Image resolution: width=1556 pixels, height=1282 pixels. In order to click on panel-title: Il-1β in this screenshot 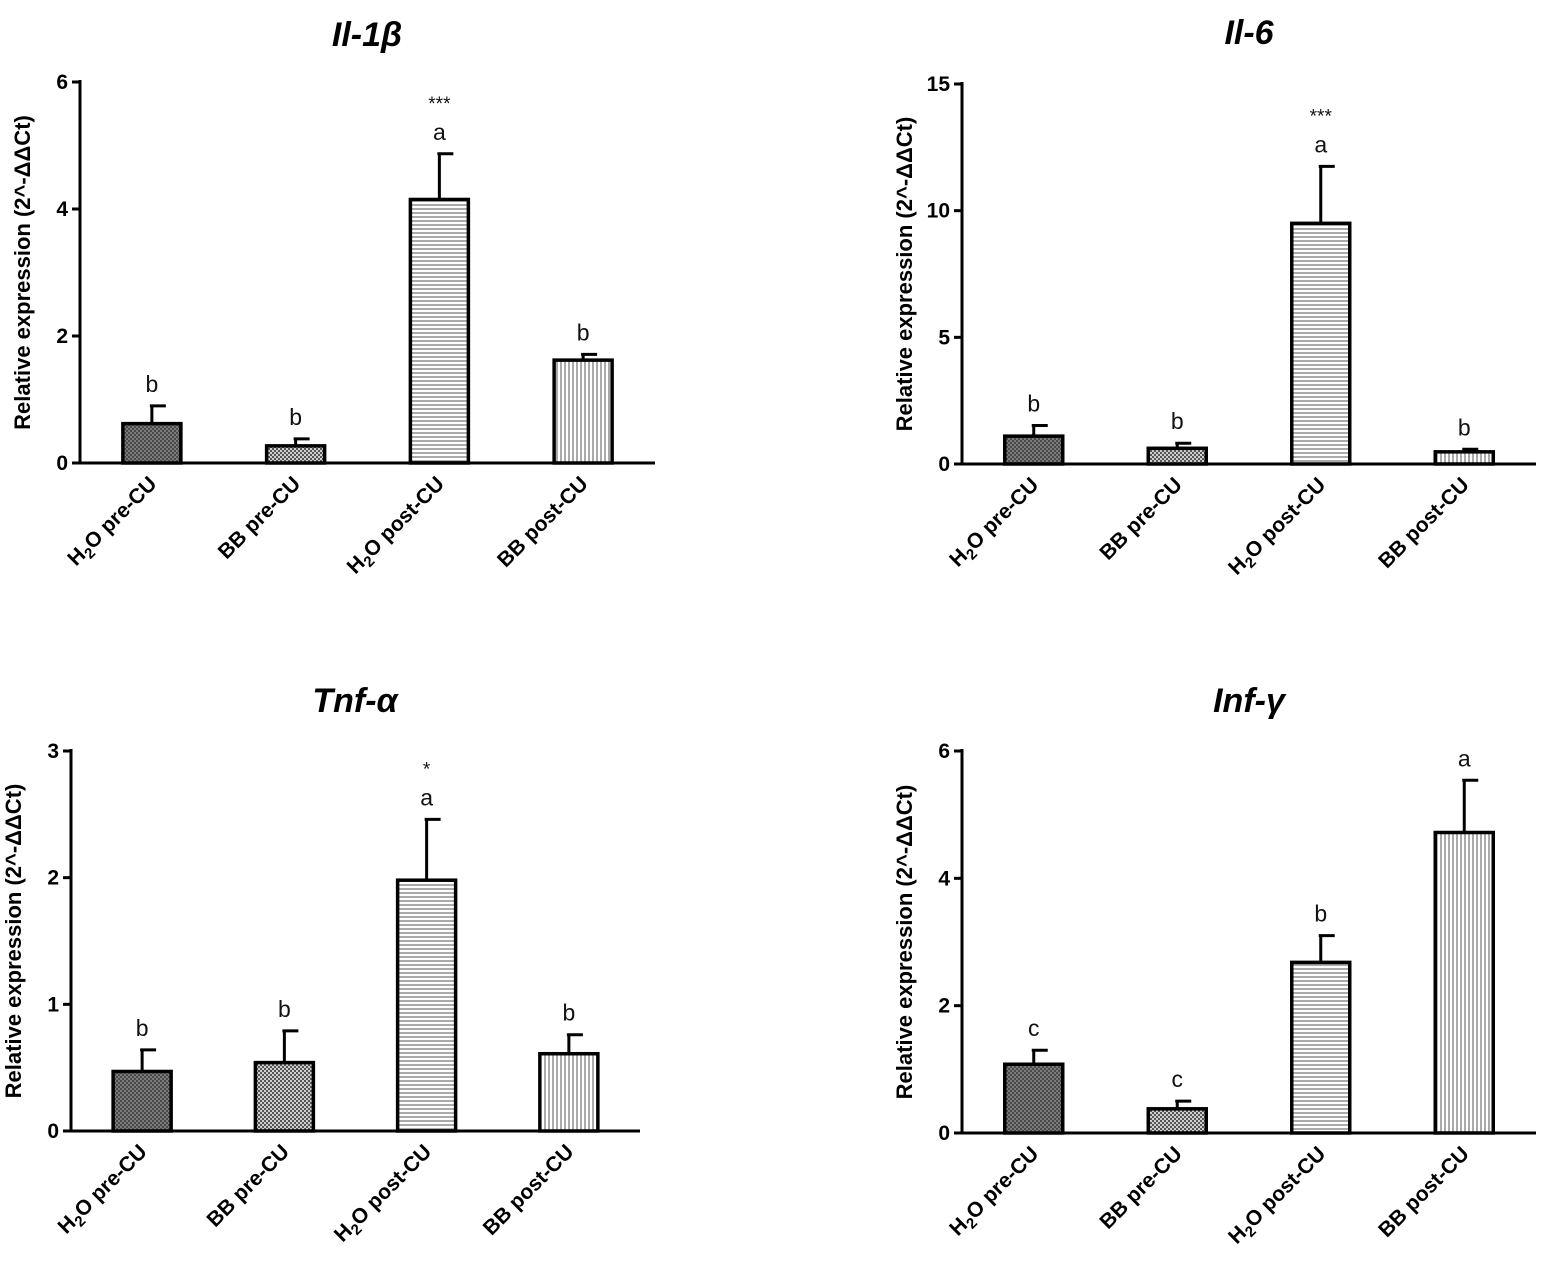, I will do `click(367, 35)`.